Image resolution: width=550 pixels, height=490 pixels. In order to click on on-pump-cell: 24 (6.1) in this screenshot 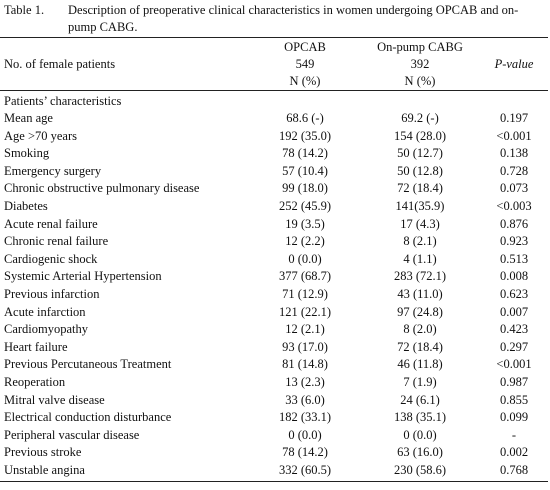, I will do `click(420, 399)`.